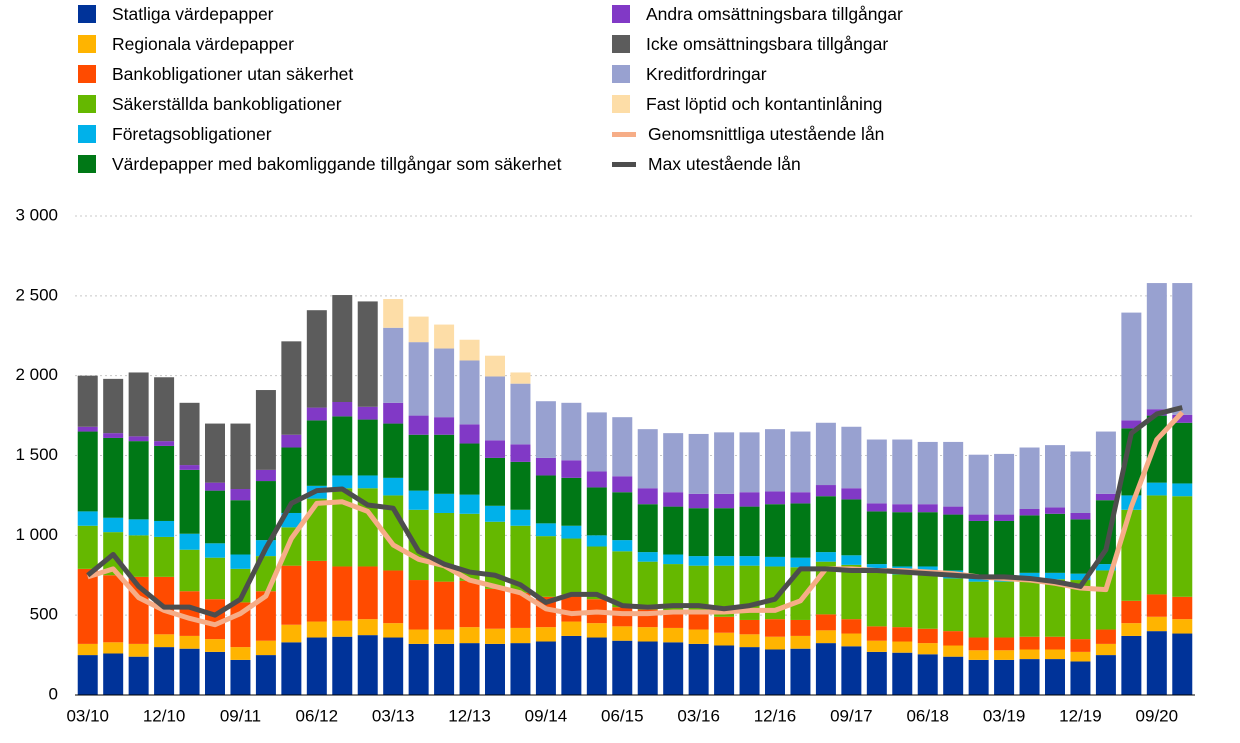 Image resolution: width=1240 pixels, height=743 pixels. What do you see at coordinates (227, 104) in the screenshot?
I see `legend-label: Säkerställda bankobligationer` at bounding box center [227, 104].